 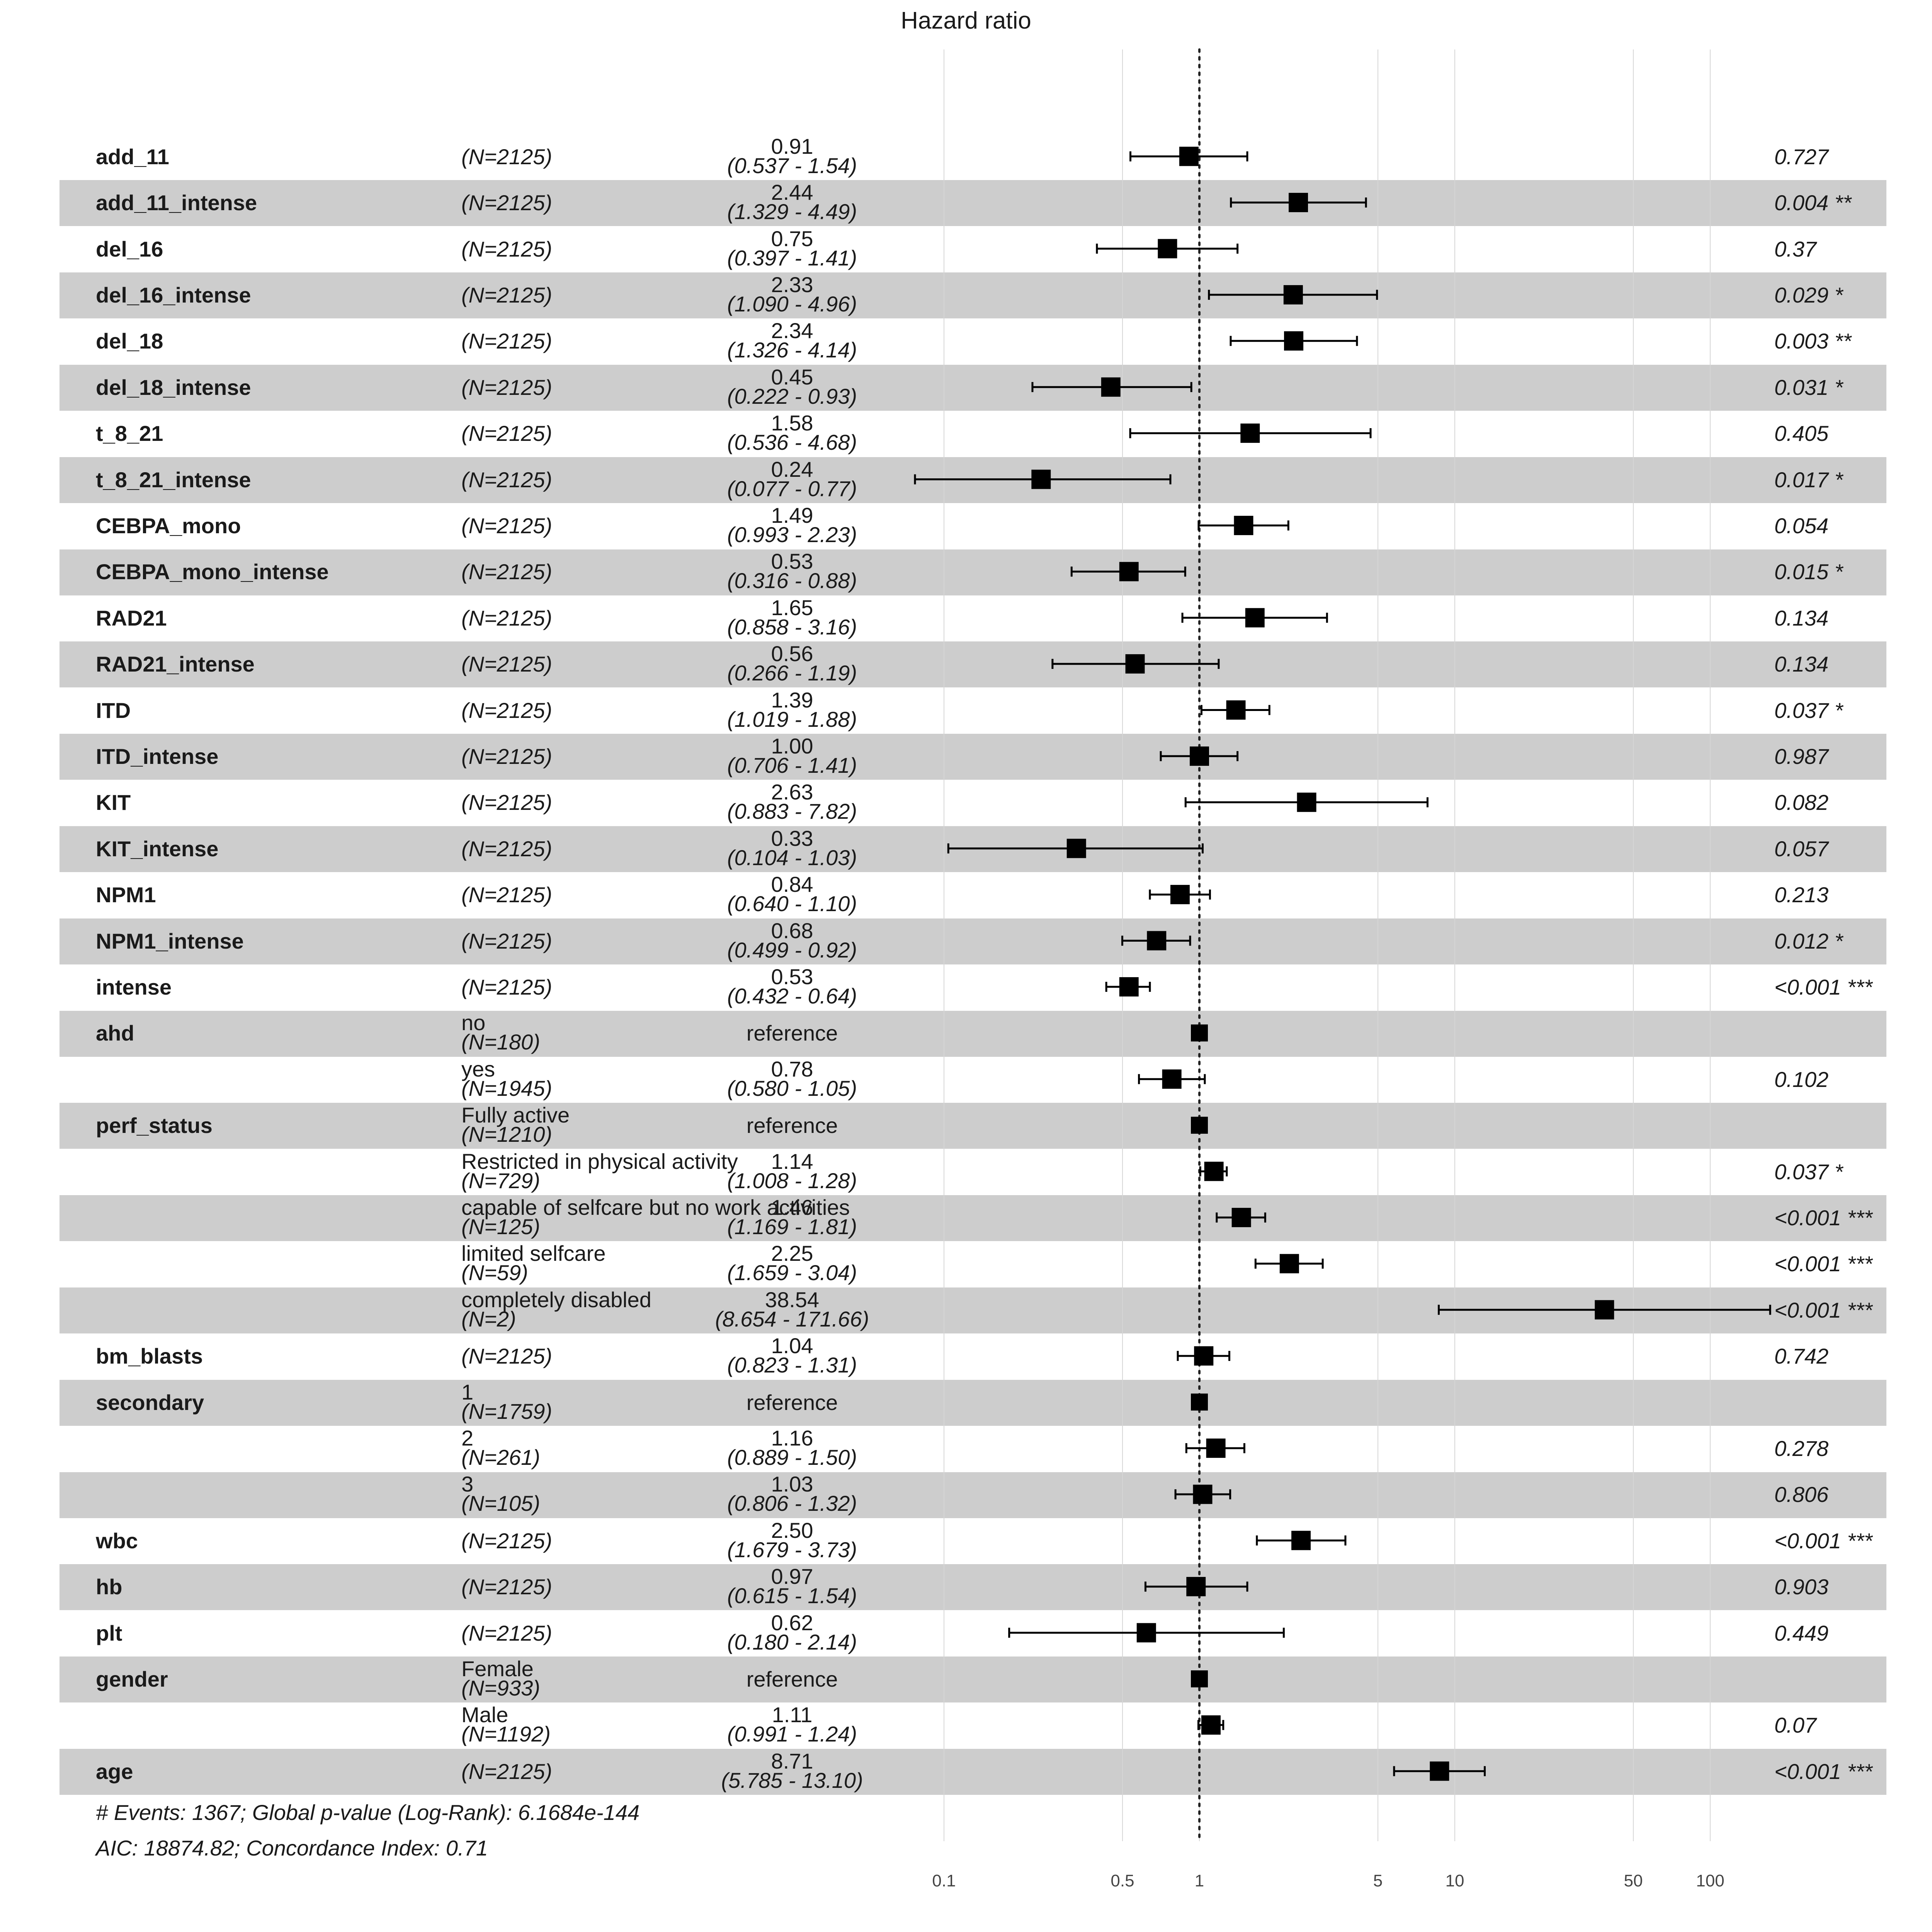 What do you see at coordinates (150, 1403) in the screenshot?
I see `variable-label: secondary` at bounding box center [150, 1403].